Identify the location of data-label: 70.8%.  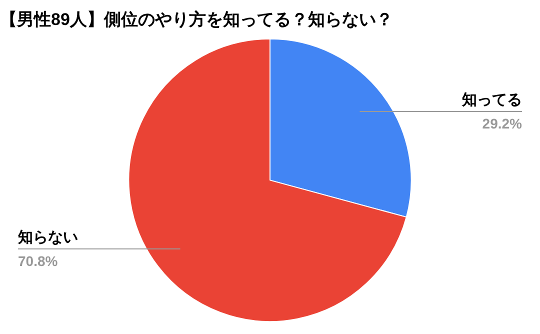
(38, 260).